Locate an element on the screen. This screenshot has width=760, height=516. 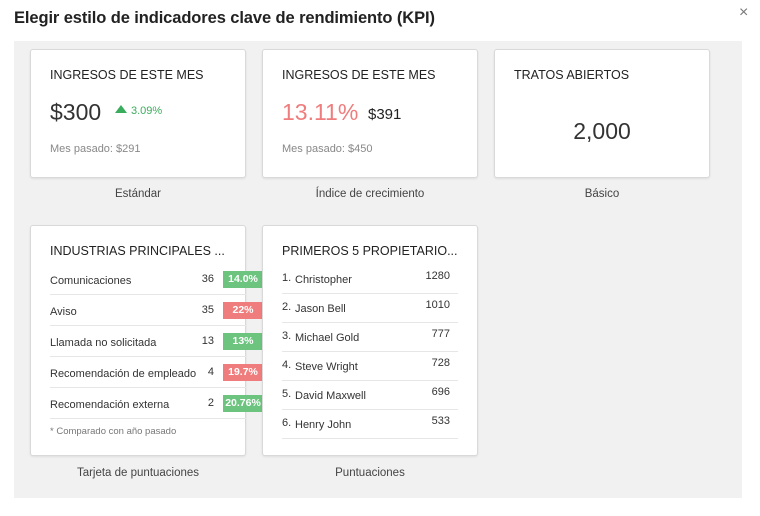
industry-count: 35 is located at coordinates (207, 310).